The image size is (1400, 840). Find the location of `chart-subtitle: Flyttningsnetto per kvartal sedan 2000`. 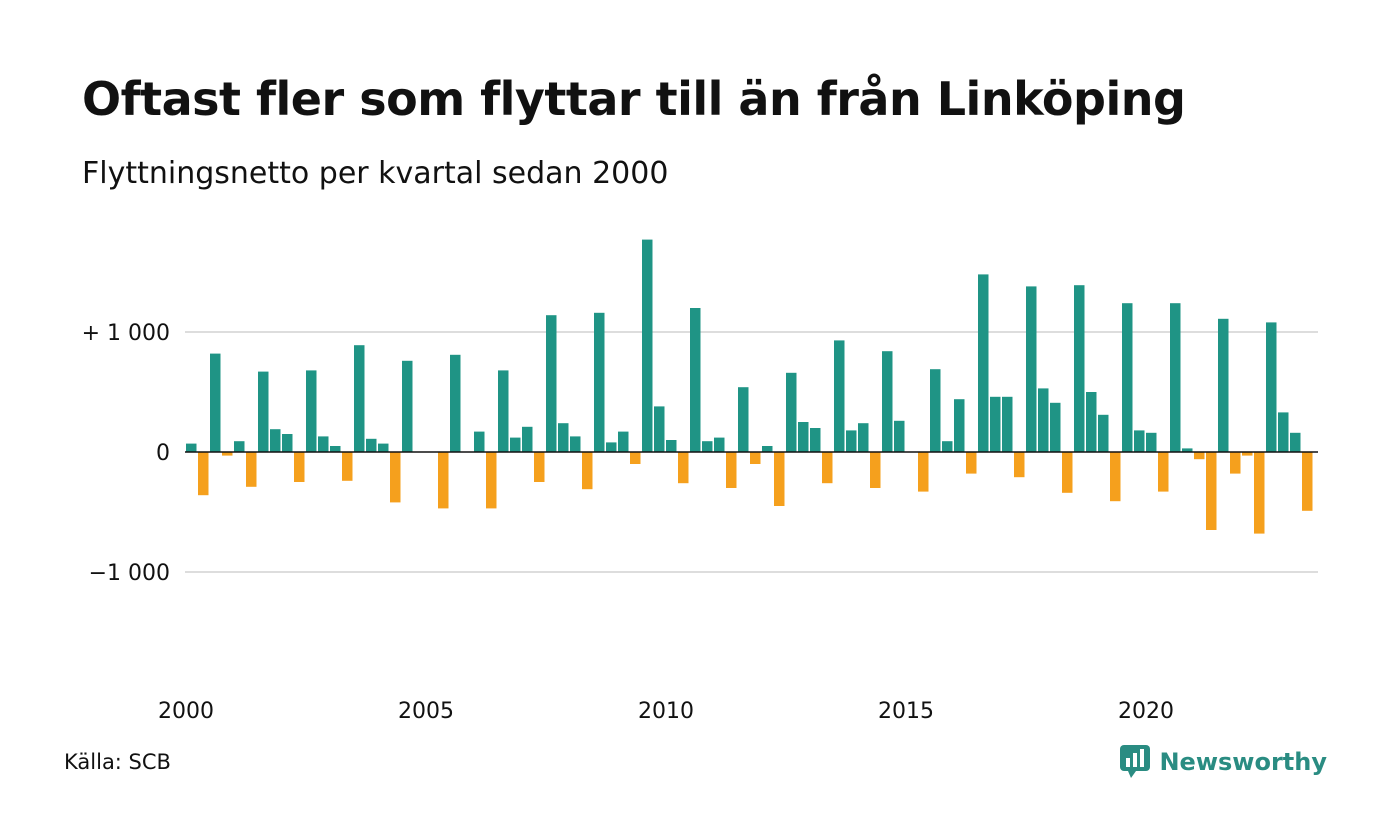

chart-subtitle: Flyttningsnetto per kvartal sedan 2000 is located at coordinates (375, 173).